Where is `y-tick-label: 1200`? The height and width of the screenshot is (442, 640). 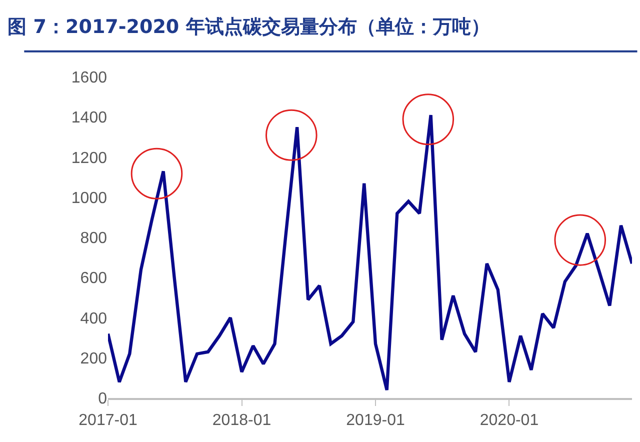
y-tick-label: 1200 is located at coordinates (89, 158).